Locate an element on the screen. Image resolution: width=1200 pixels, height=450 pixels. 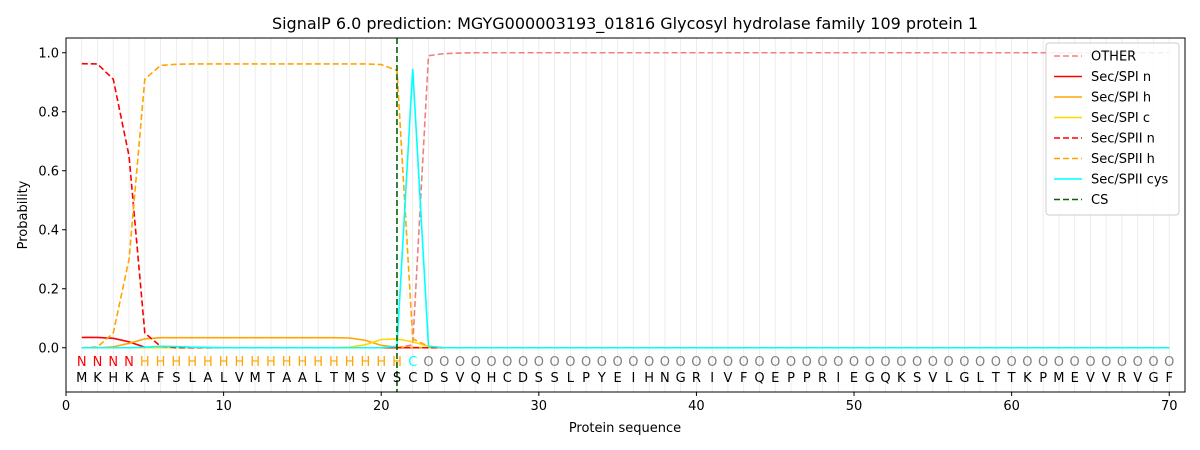
y-tick-label: 0.8 is located at coordinates (48, 112).